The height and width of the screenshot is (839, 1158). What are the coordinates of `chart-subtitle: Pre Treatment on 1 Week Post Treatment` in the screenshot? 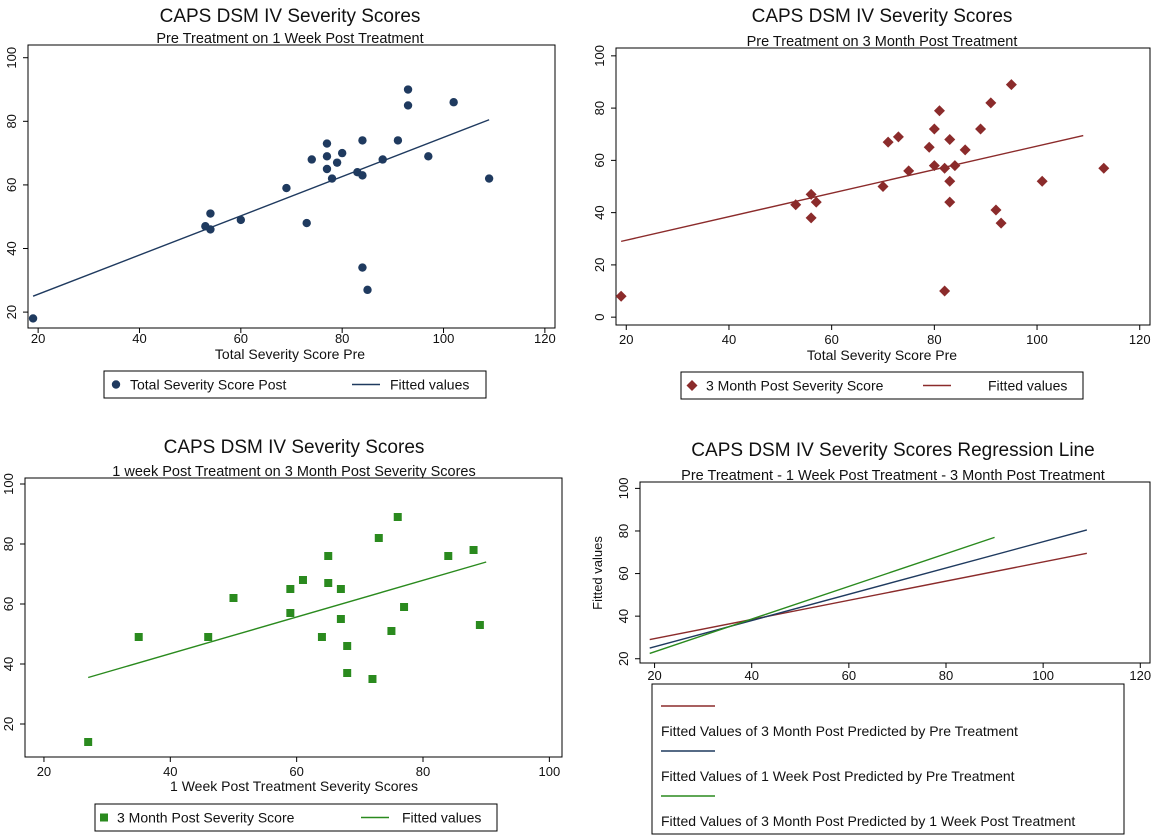 It's located at (289, 39).